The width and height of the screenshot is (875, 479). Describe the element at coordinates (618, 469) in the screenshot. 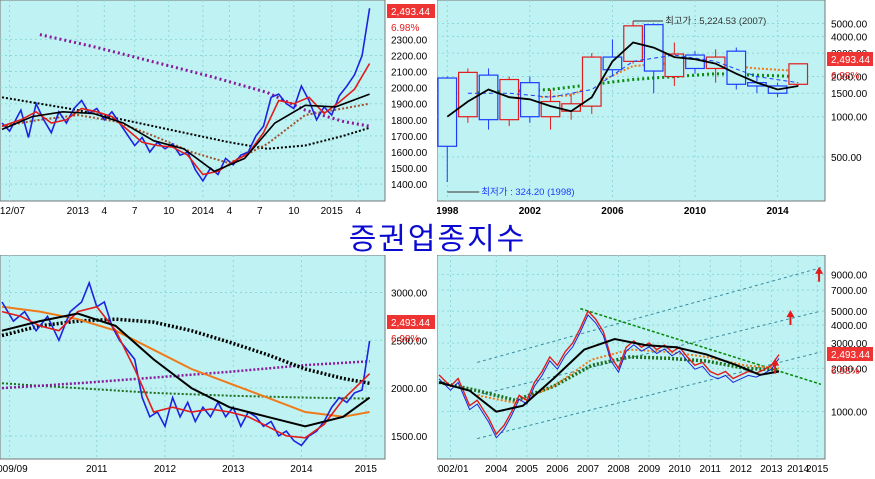

I see `x-tick-label: 2008` at that location.